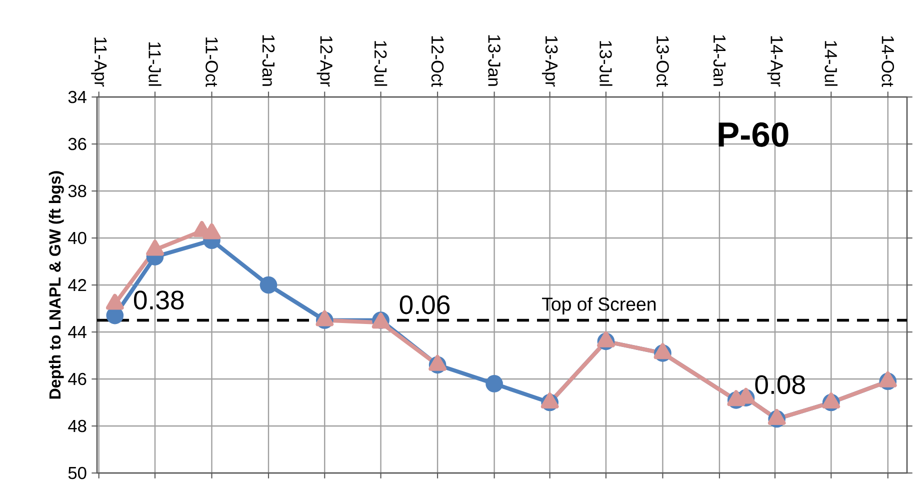  Describe the element at coordinates (77, 97) in the screenshot. I see `y-tick-label: 34` at that location.